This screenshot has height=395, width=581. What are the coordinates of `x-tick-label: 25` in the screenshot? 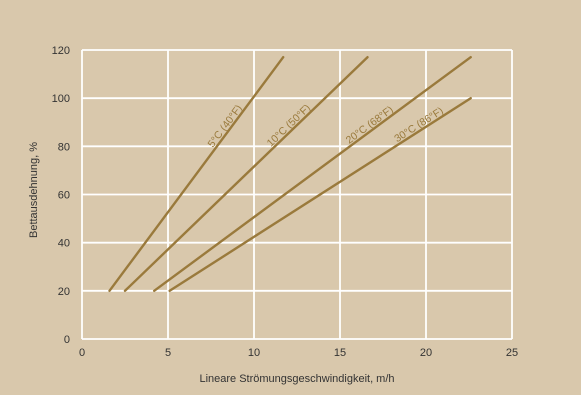 It's located at (512, 353).